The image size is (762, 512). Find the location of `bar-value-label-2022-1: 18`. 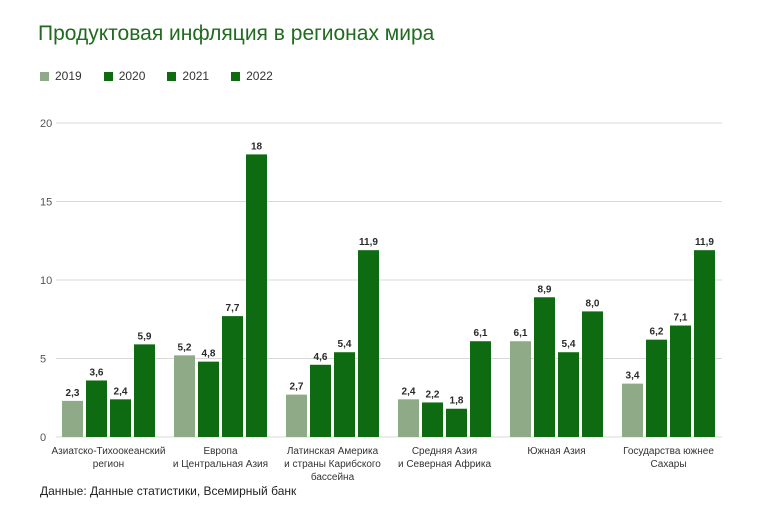

bar-value-label-2022-1: 18 is located at coordinates (257, 146).